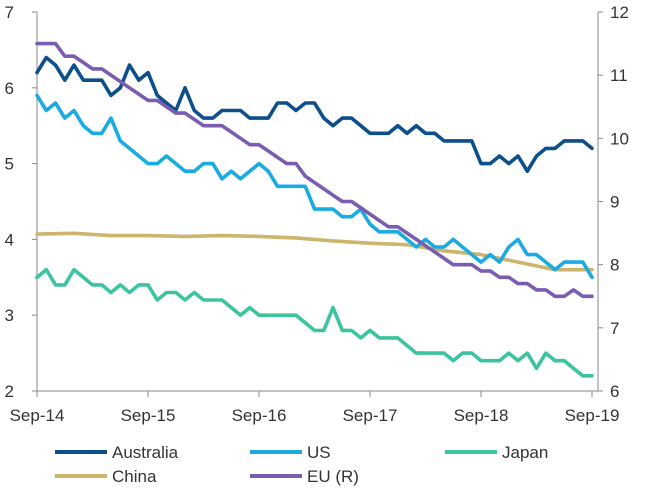  Describe the element at coordinates (37, 415) in the screenshot. I see `x-tick-label: Sep-14` at that location.